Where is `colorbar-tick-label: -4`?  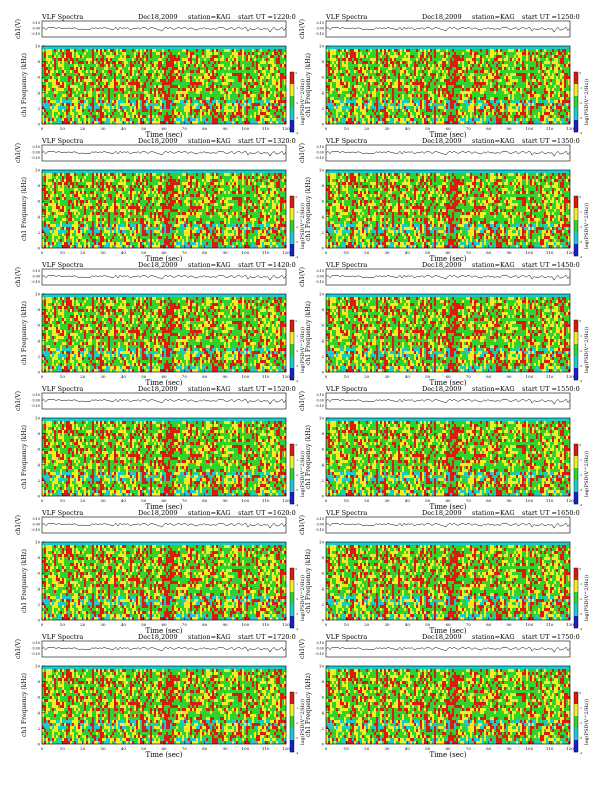
colorbar-tick-label: -4 is located at coordinates (297, 133).